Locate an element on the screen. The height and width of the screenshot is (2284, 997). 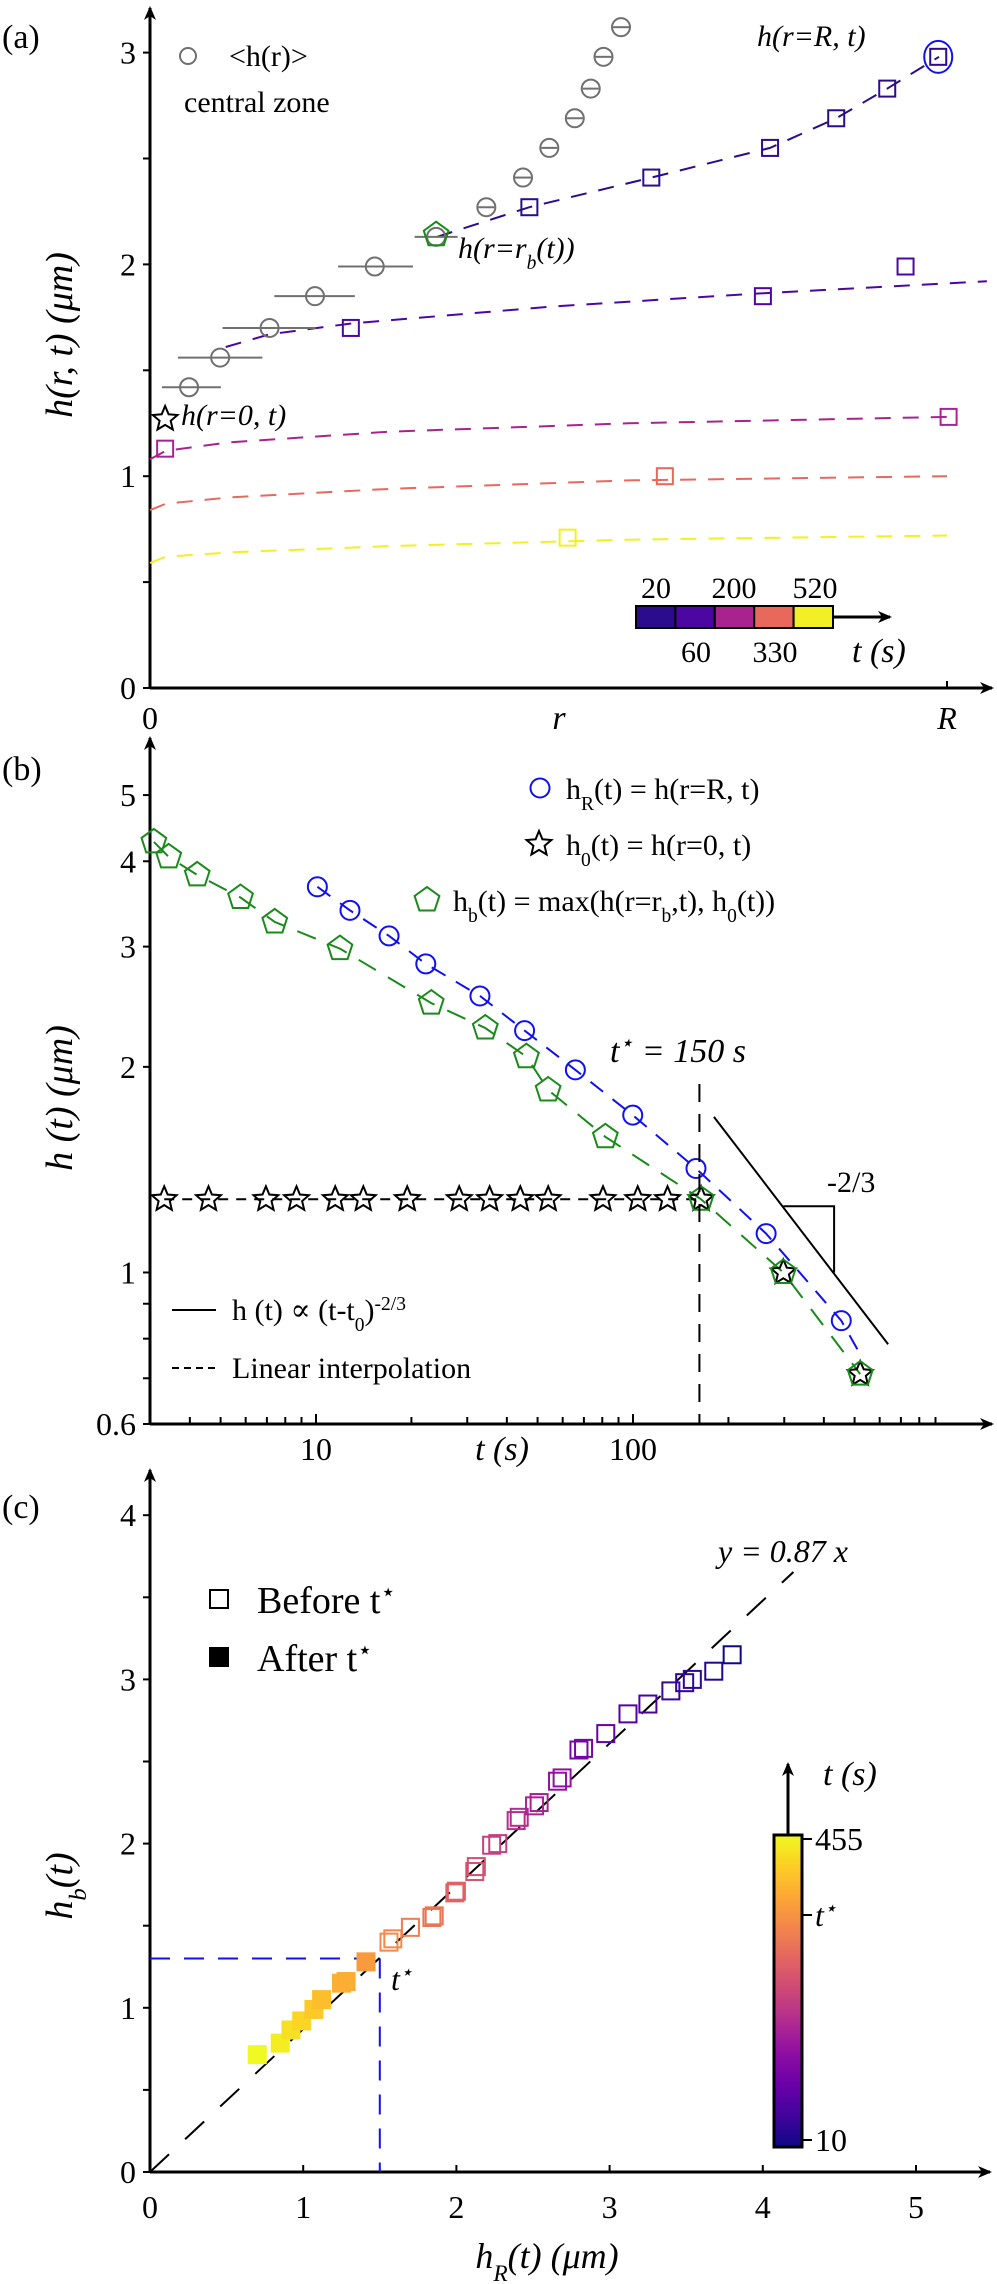
x-tick-label: 1 is located at coordinates (303, 2207).